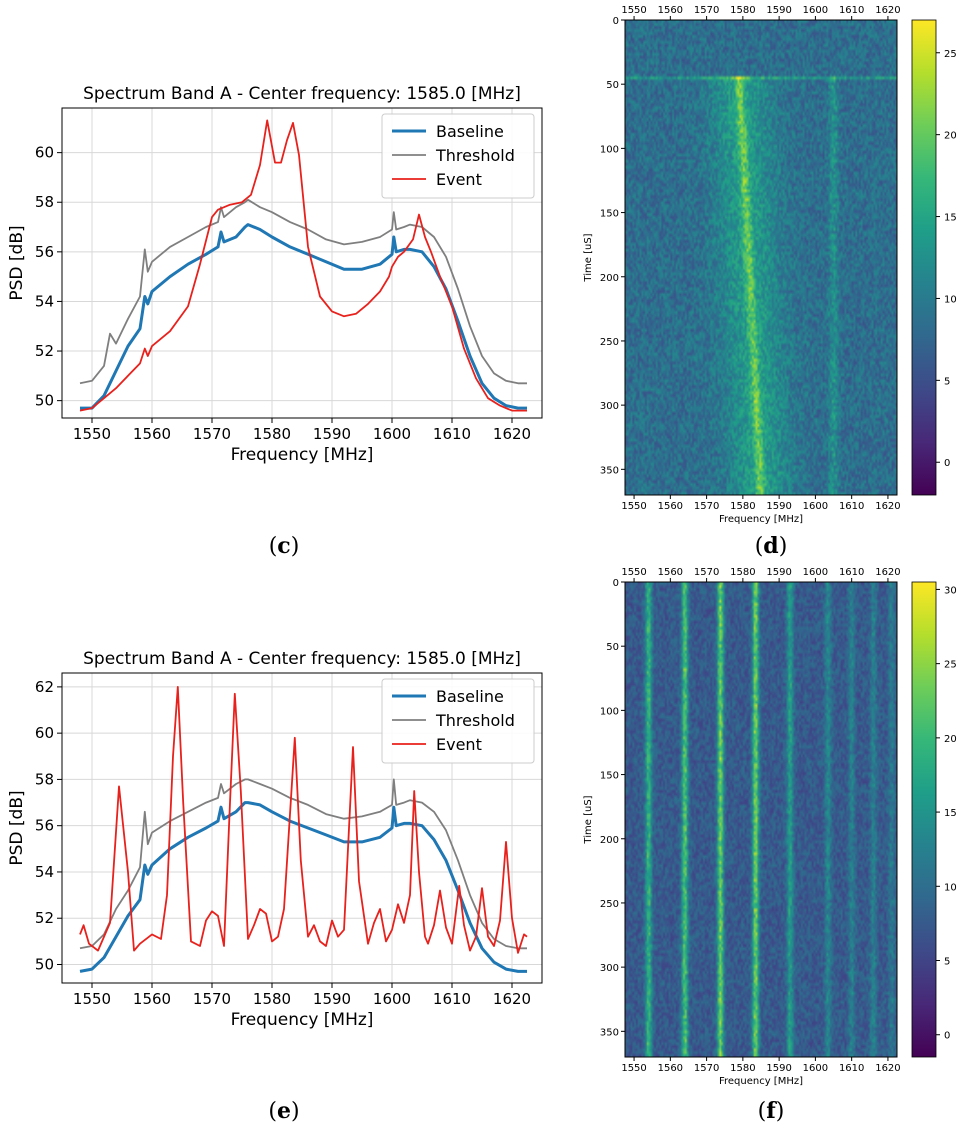 The height and width of the screenshot is (1133, 972). I want to click on y-tick-label: 54, so click(44, 872).